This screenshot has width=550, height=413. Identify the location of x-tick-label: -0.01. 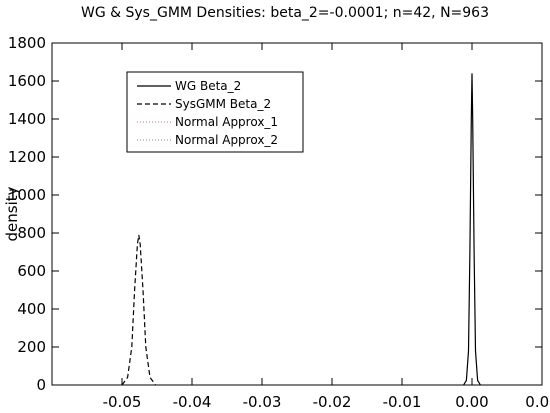
(402, 402).